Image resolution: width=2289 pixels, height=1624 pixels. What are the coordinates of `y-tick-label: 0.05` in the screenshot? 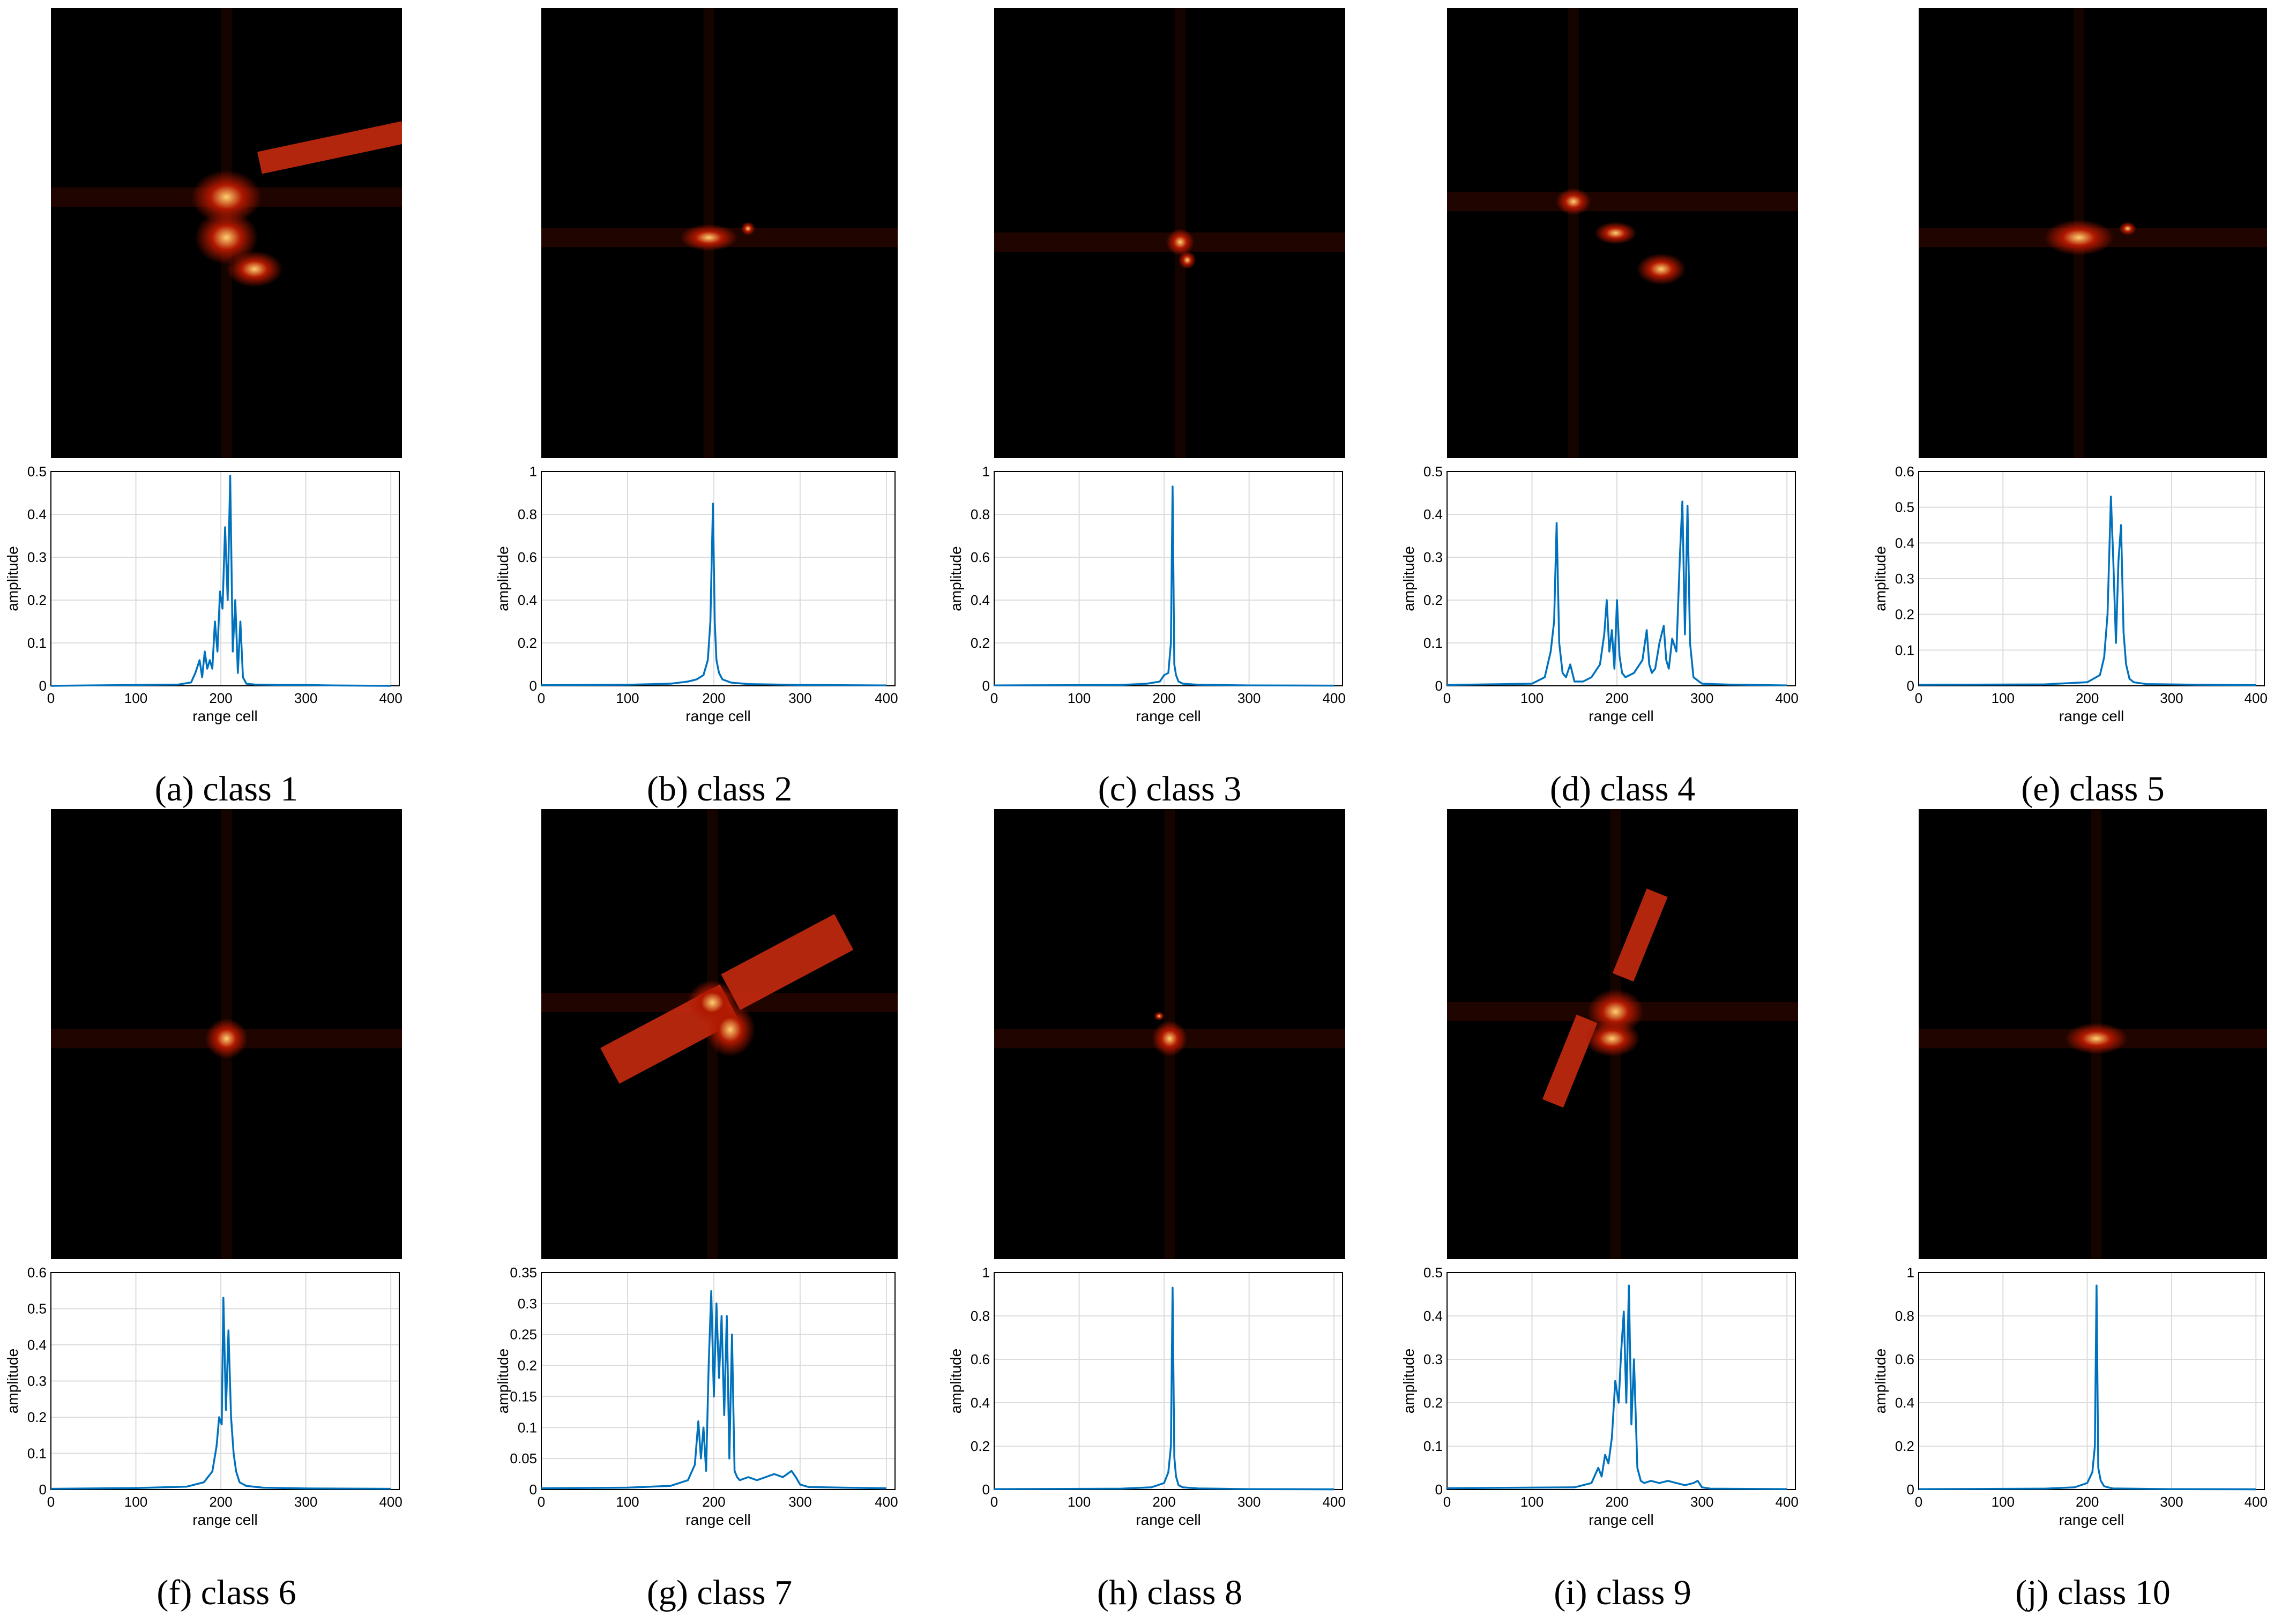 It's located at (523, 1458).